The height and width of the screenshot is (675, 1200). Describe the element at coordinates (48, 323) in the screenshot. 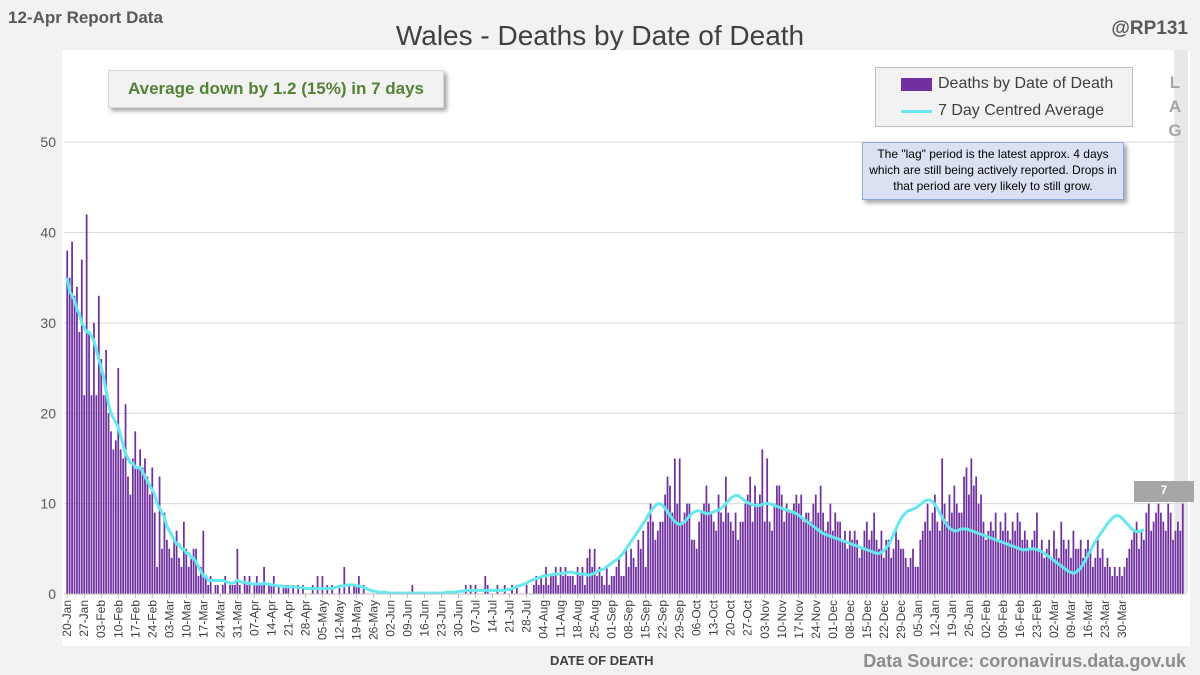

I see `y-tick-label: 30` at that location.